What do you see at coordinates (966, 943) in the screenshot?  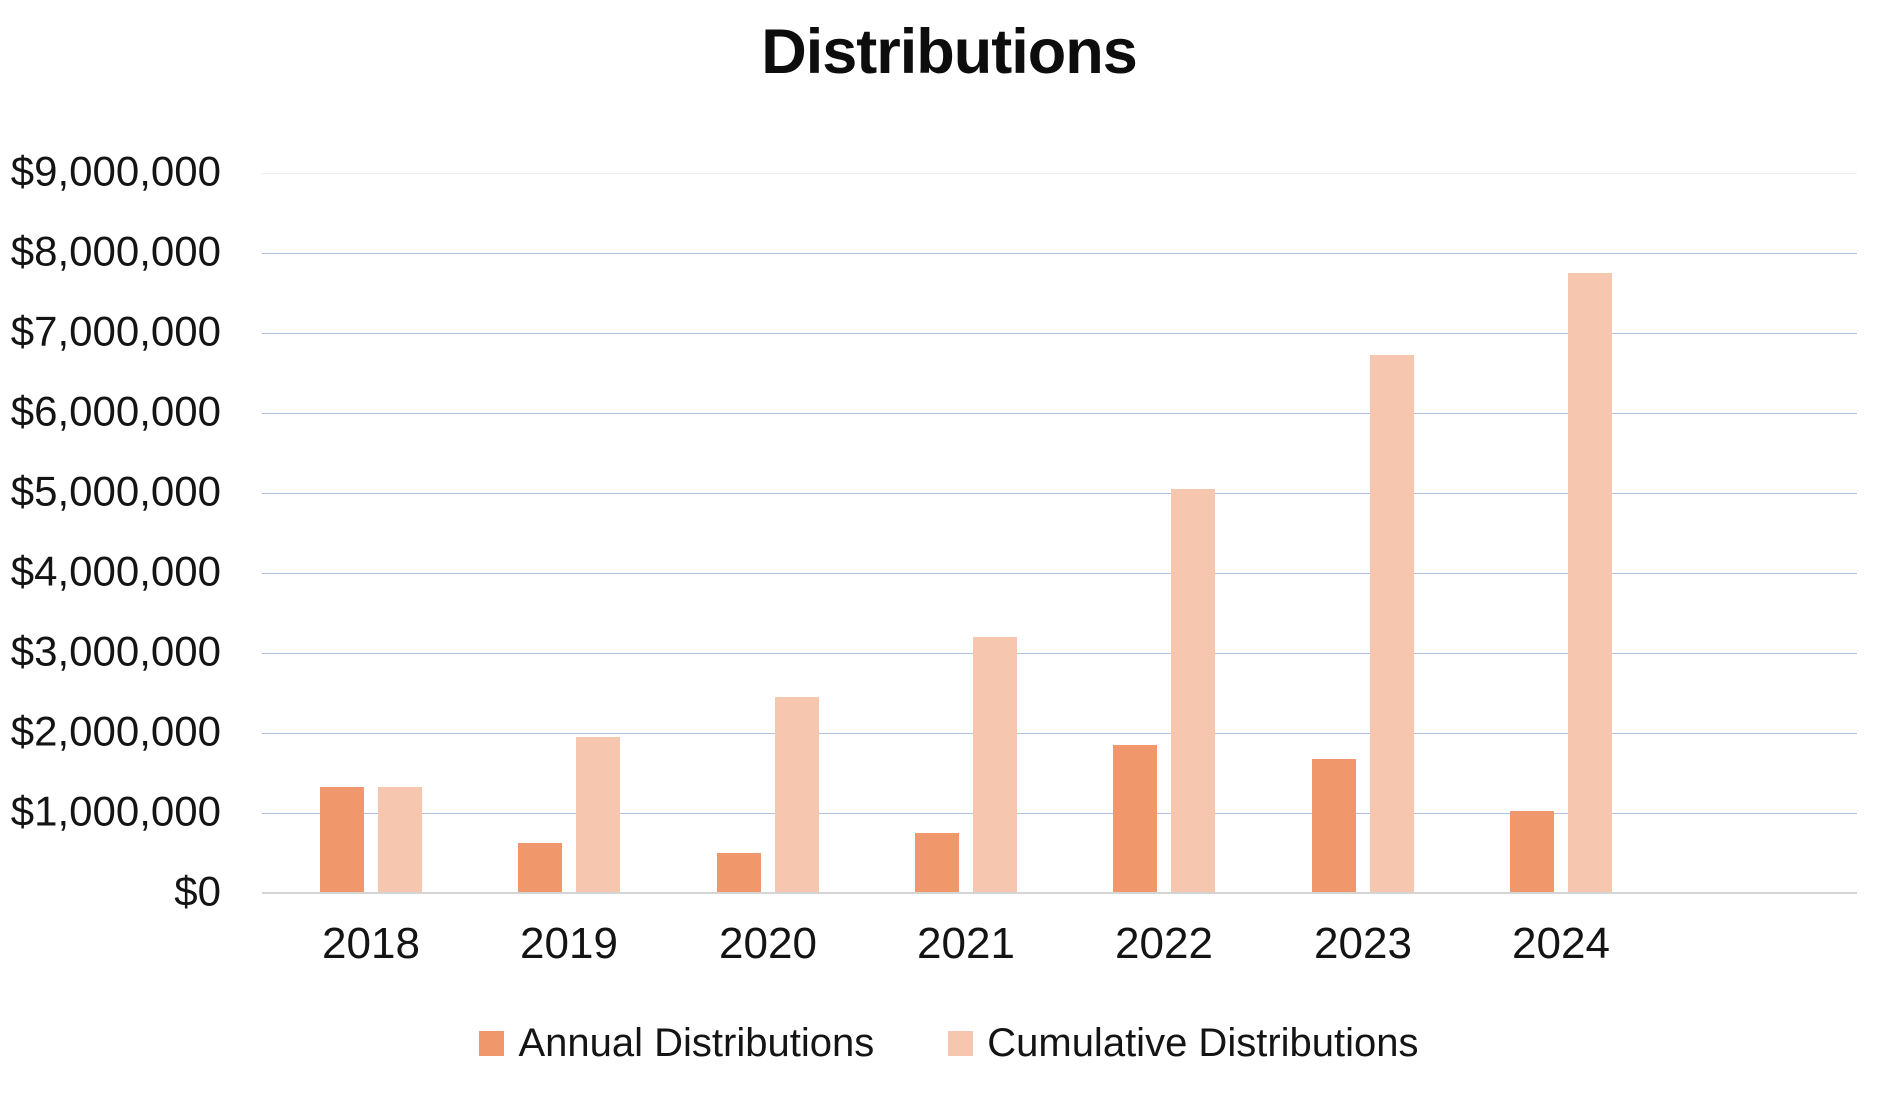 I see `x-axis-tick-label: 2021` at bounding box center [966, 943].